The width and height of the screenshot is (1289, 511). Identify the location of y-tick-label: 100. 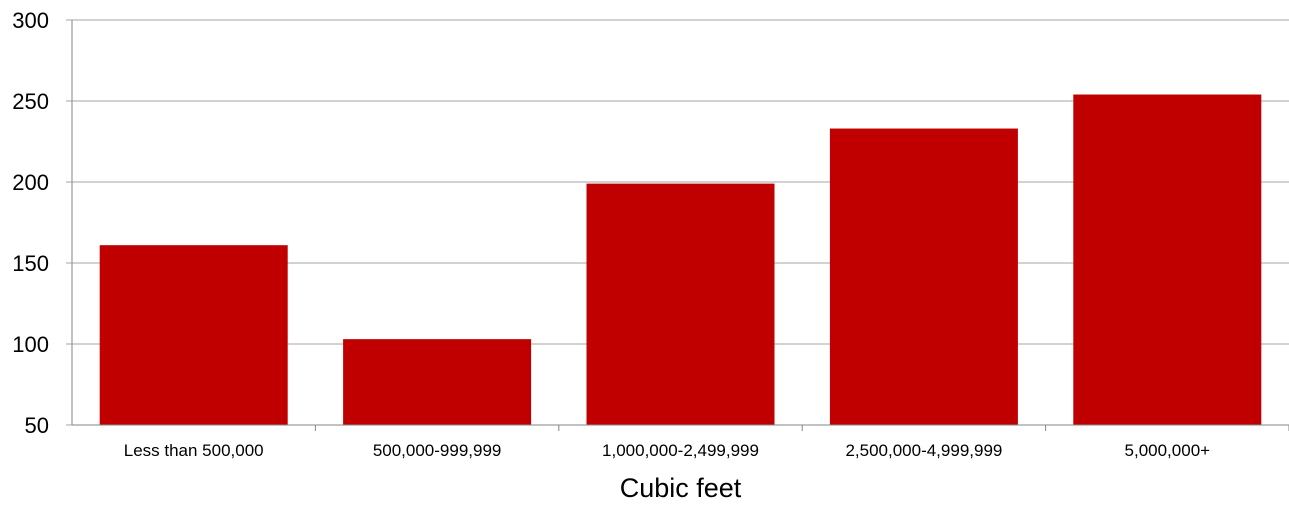
(30, 344).